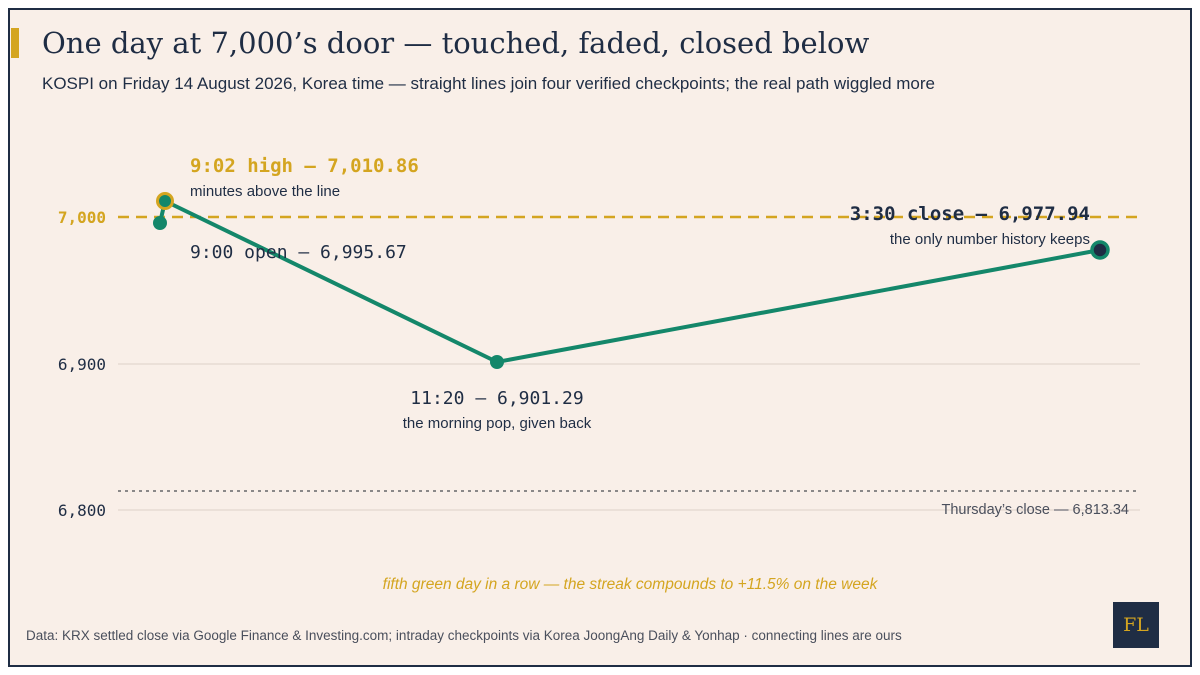 Image resolution: width=1200 pixels, height=675 pixels. What do you see at coordinates (160, 223) in the screenshot?
I see `data-point-open` at bounding box center [160, 223].